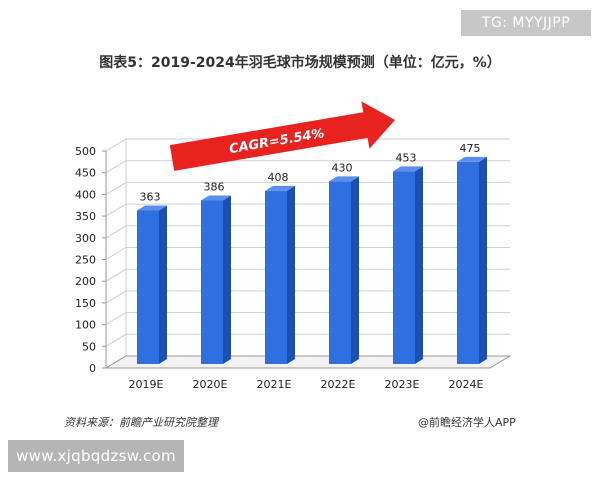 The image size is (600, 480). I want to click on x-tick-label: 2019E, so click(146, 384).